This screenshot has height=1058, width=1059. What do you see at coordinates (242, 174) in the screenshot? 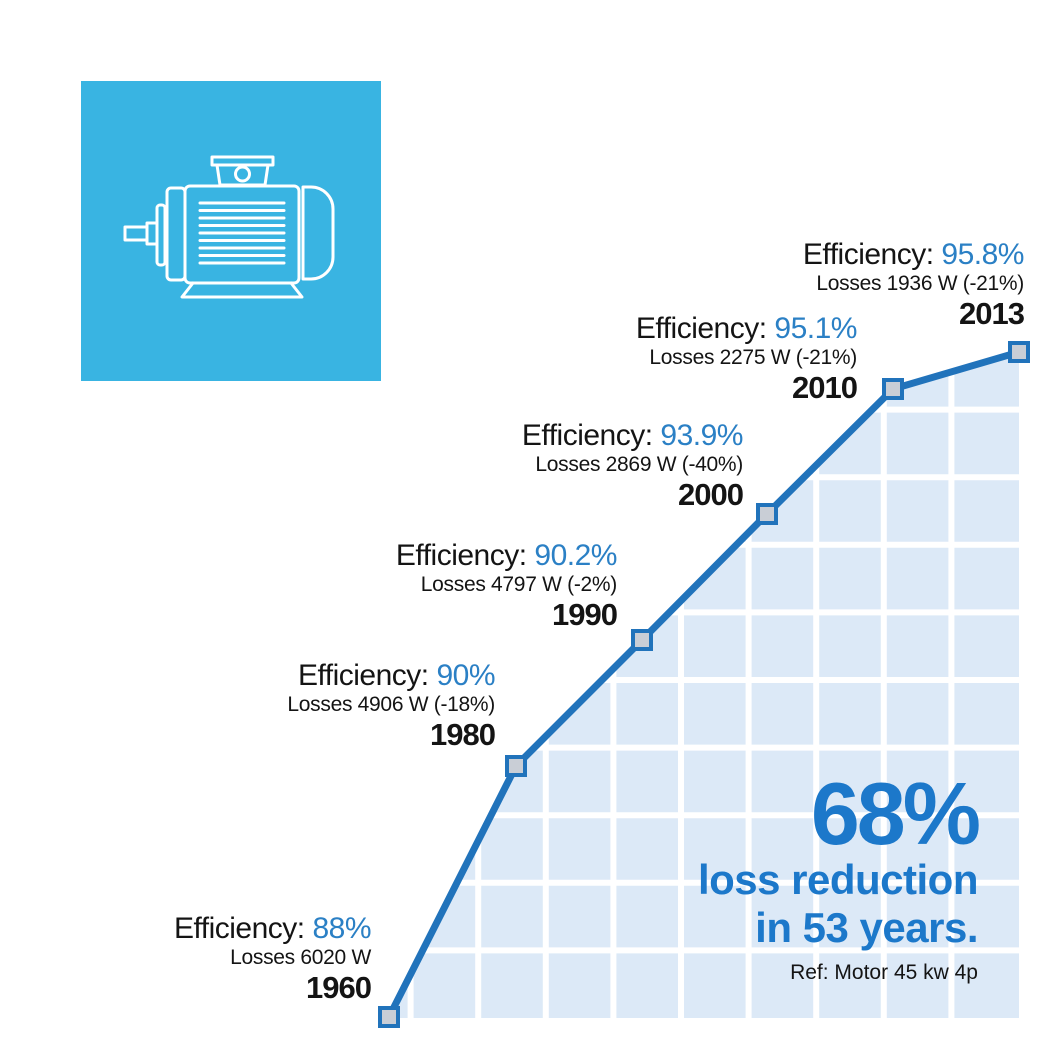
I see `motor-terminal-bolt` at bounding box center [242, 174].